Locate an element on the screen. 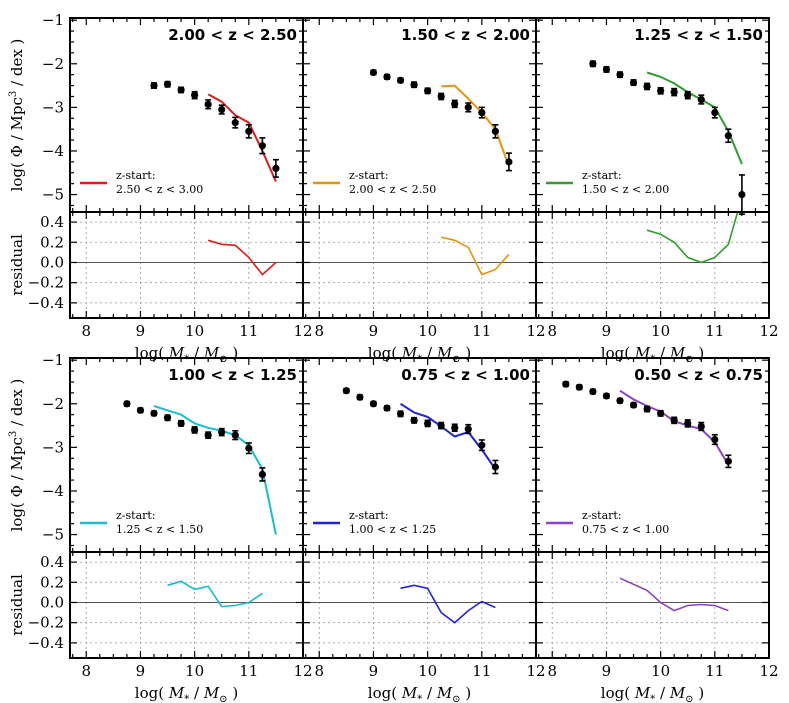 The width and height of the screenshot is (789, 703). legend-range: 1.50 < z < 2.00 is located at coordinates (625, 189).